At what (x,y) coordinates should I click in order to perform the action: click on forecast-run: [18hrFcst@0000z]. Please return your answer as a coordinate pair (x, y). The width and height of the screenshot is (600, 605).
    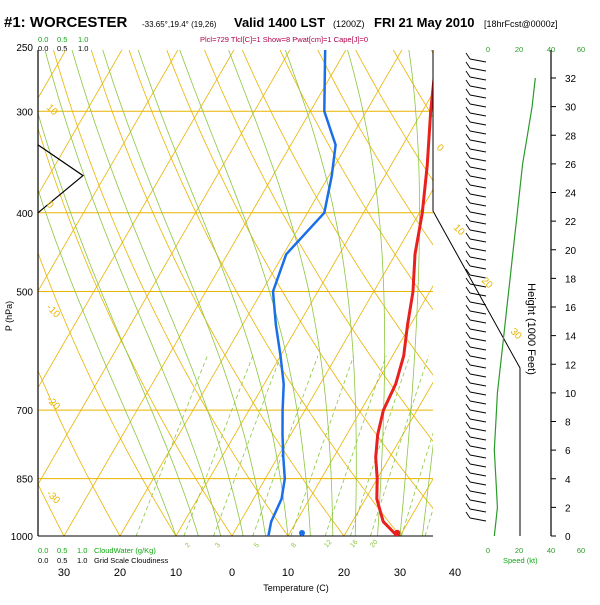
    Looking at the image, I should click on (521, 24).